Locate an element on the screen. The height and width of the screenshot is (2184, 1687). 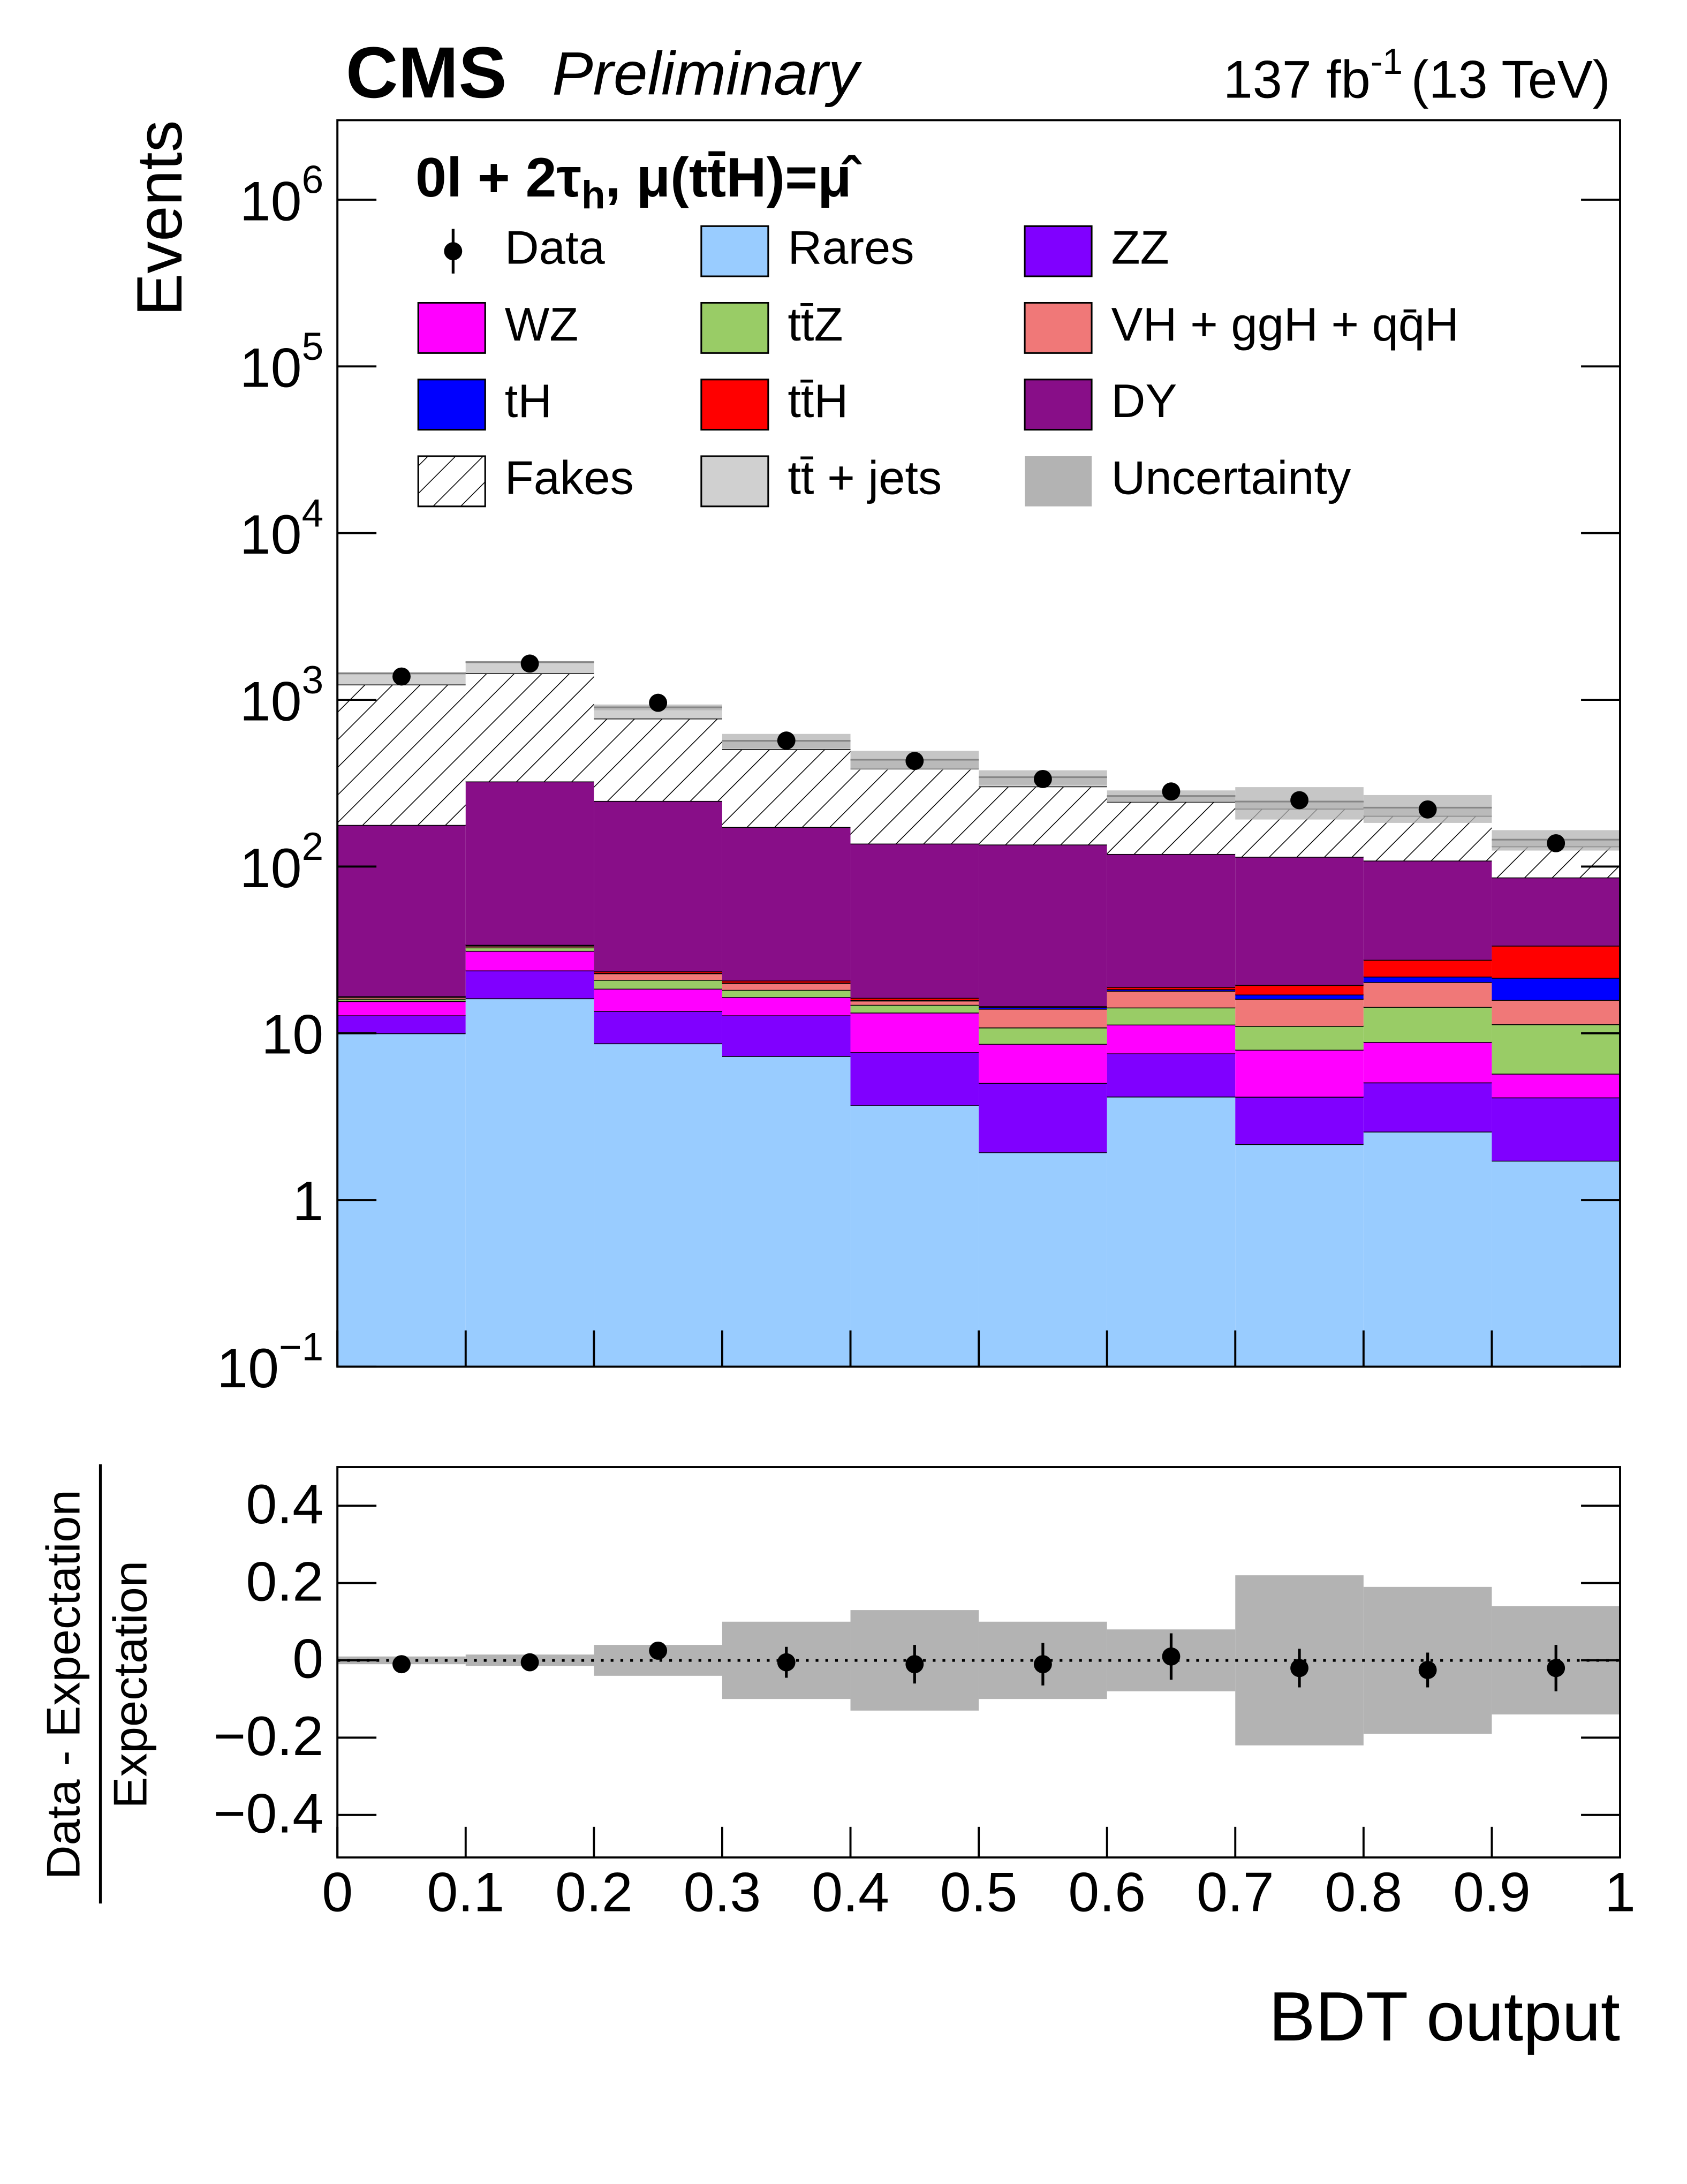
lumi: 137 fb-1 (13 TeV) is located at coordinates (1416, 75).